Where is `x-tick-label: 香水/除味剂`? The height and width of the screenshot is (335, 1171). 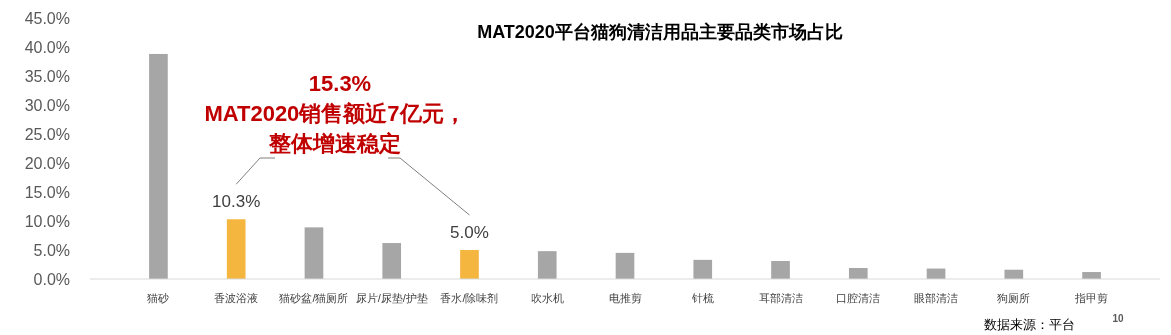 x-tick-label: 香水/除味剂 is located at coordinates (469, 298).